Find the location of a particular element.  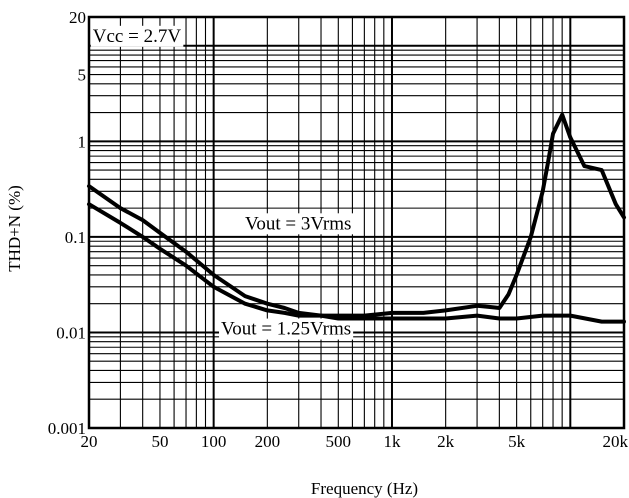

y-tick-label: 20 is located at coordinates (77, 17).